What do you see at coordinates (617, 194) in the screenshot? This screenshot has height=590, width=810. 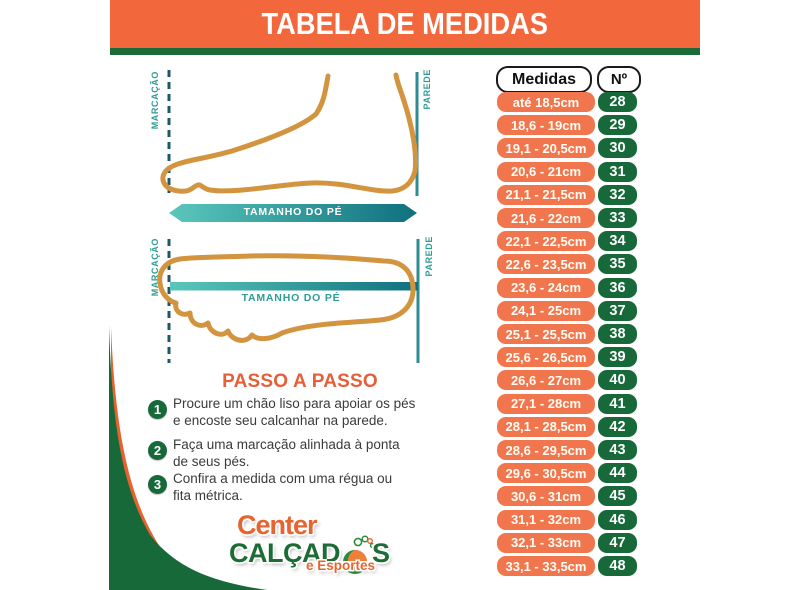 I see `size-number-cell: 32` at bounding box center [617, 194].